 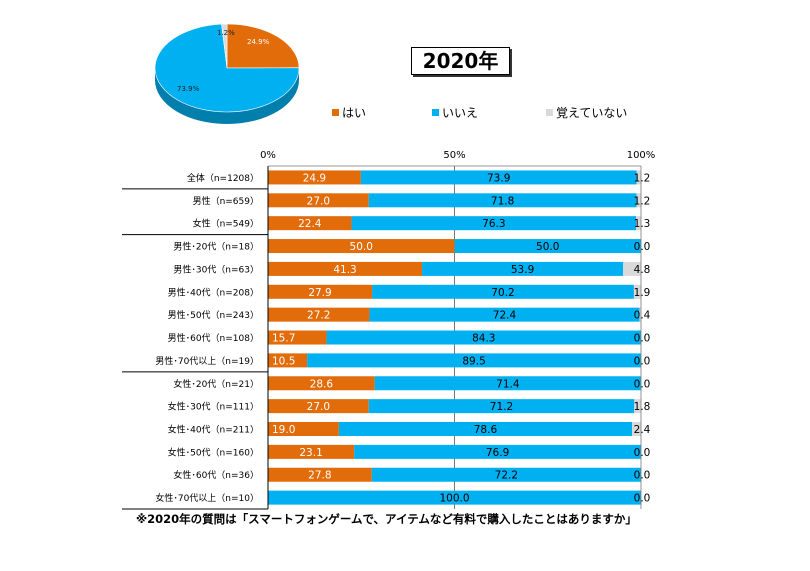 I want to click on data-label-0: 23.1, so click(x=310, y=453).